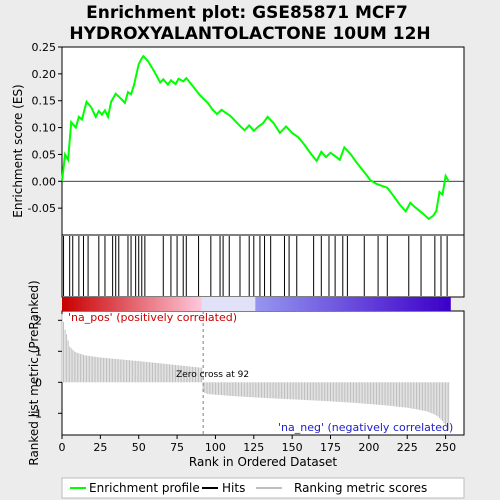 This screenshot has width=500, height=500. I want to click on xtick-label: 200, so click(368, 447).